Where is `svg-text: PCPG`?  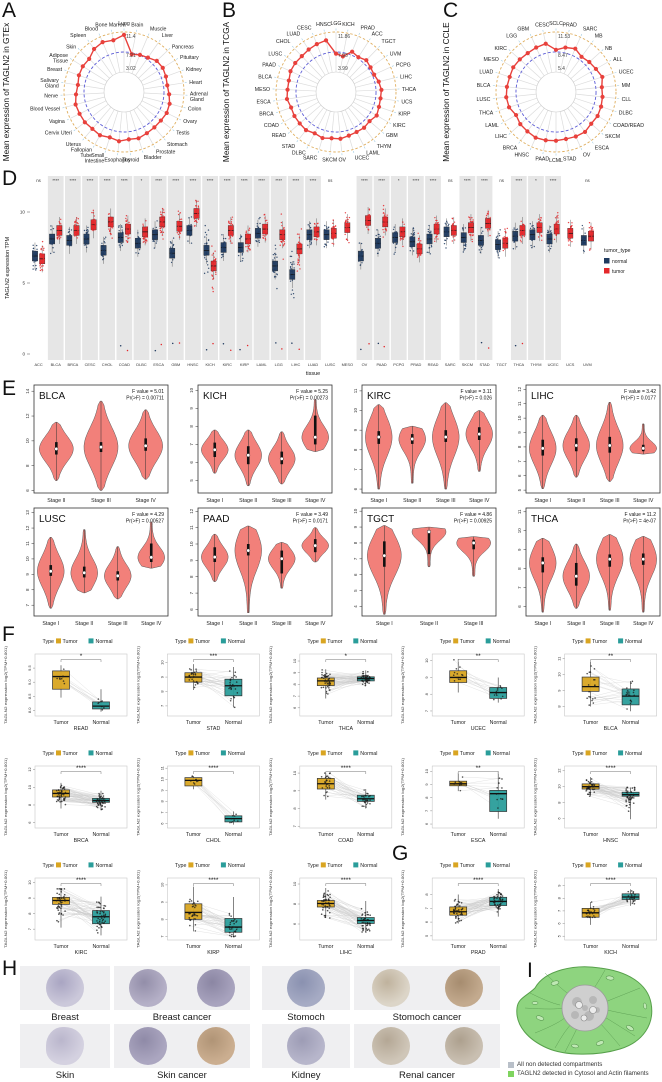
svg-text: PCPG is located at coordinates (403, 66).